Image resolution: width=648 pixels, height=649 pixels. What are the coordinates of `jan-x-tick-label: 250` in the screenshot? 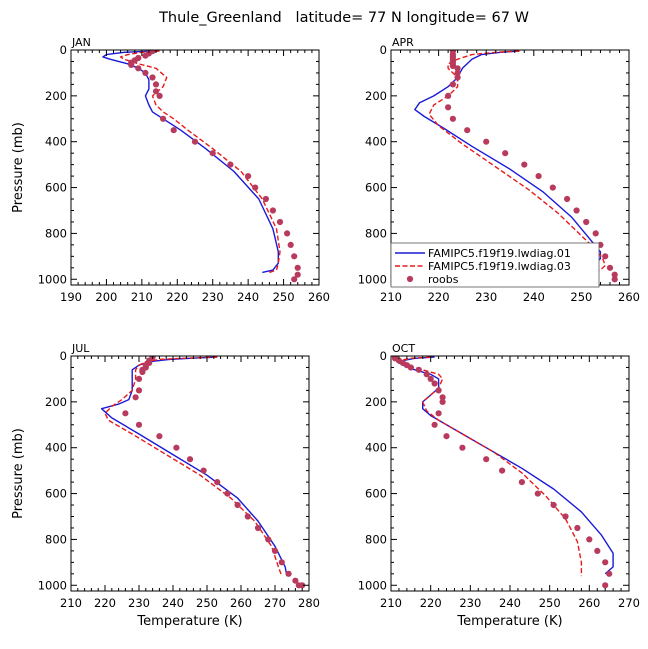 It's located at (284, 297).